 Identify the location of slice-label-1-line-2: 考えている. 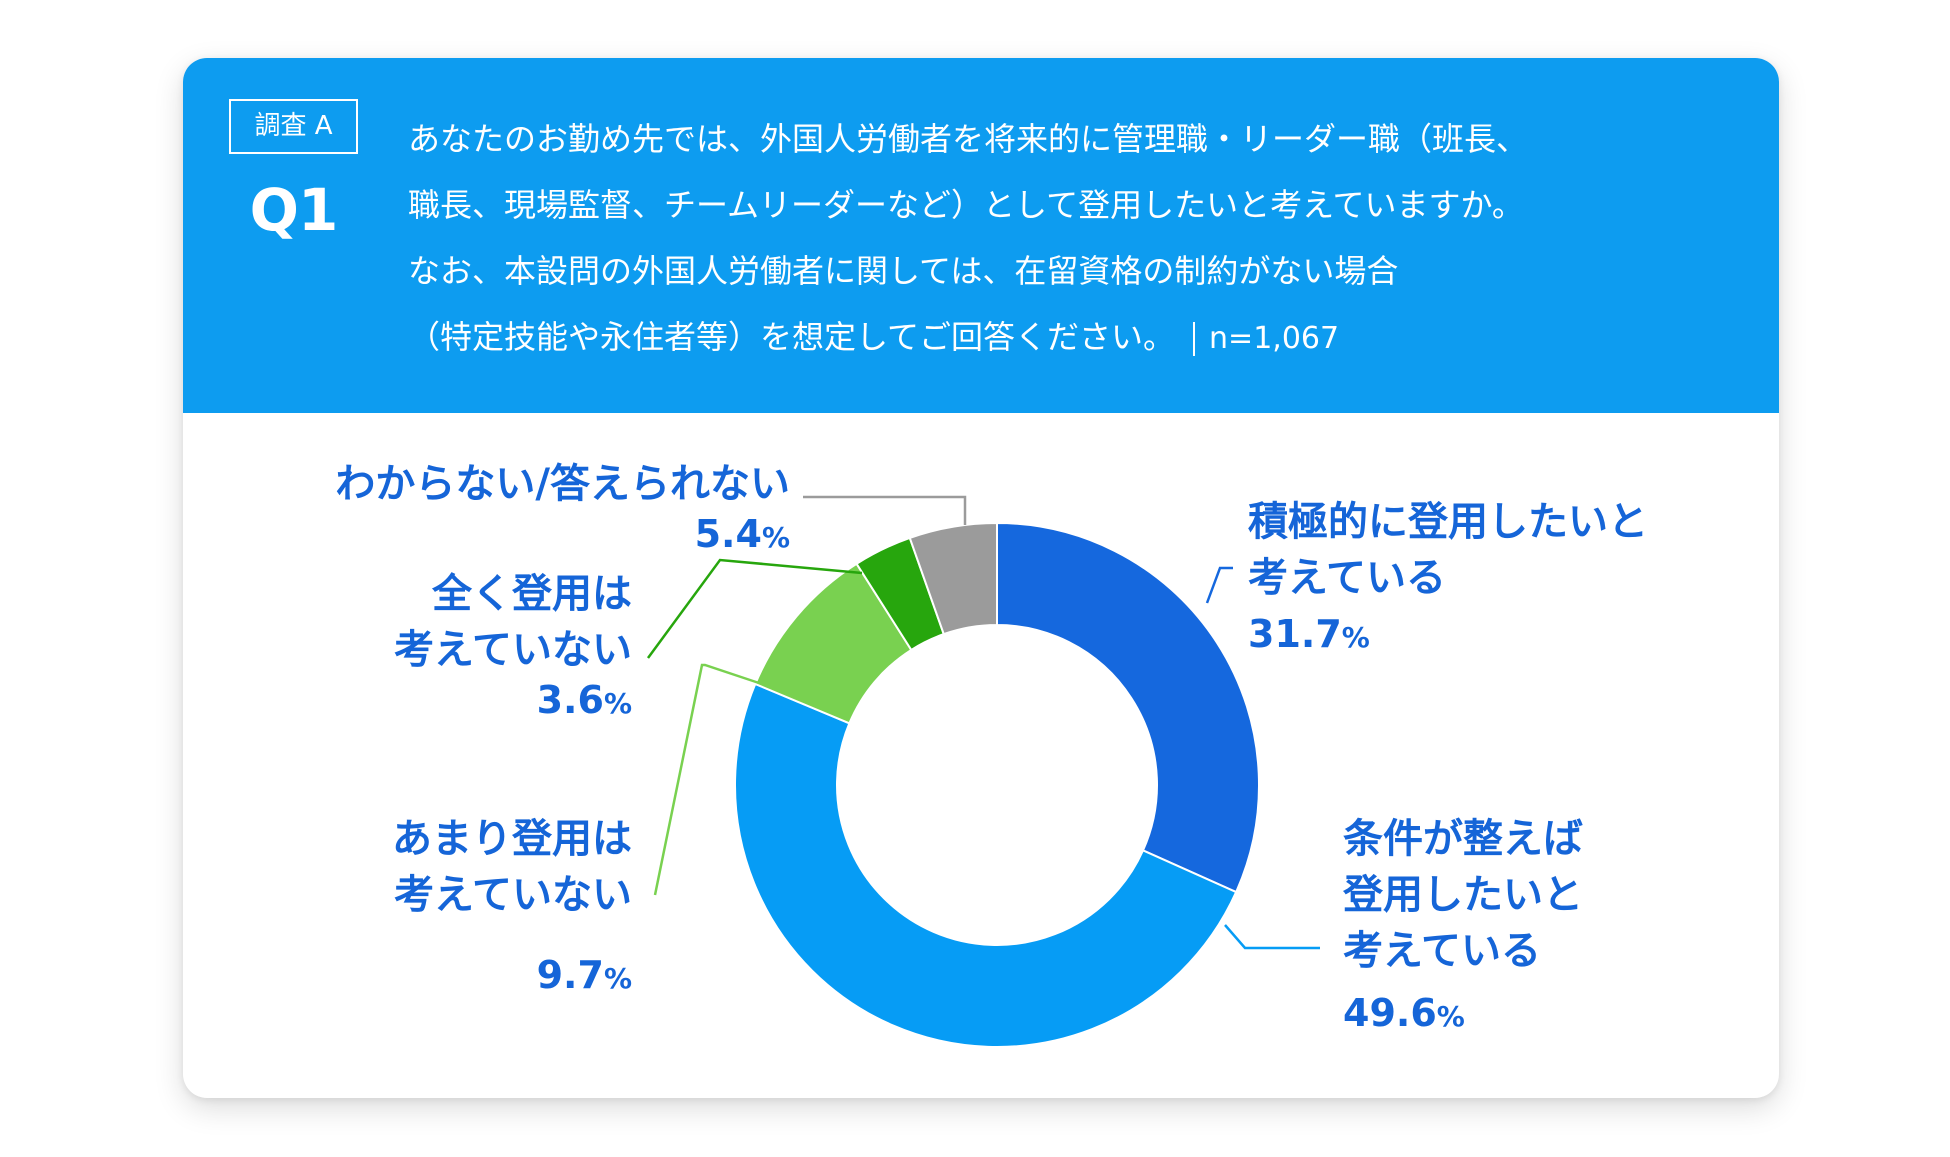
(1347, 578).